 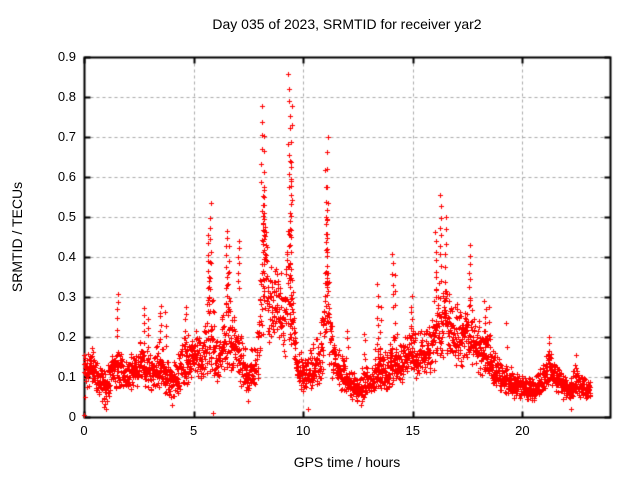 I want to click on x-tick-label-15: 15, so click(x=412, y=430).